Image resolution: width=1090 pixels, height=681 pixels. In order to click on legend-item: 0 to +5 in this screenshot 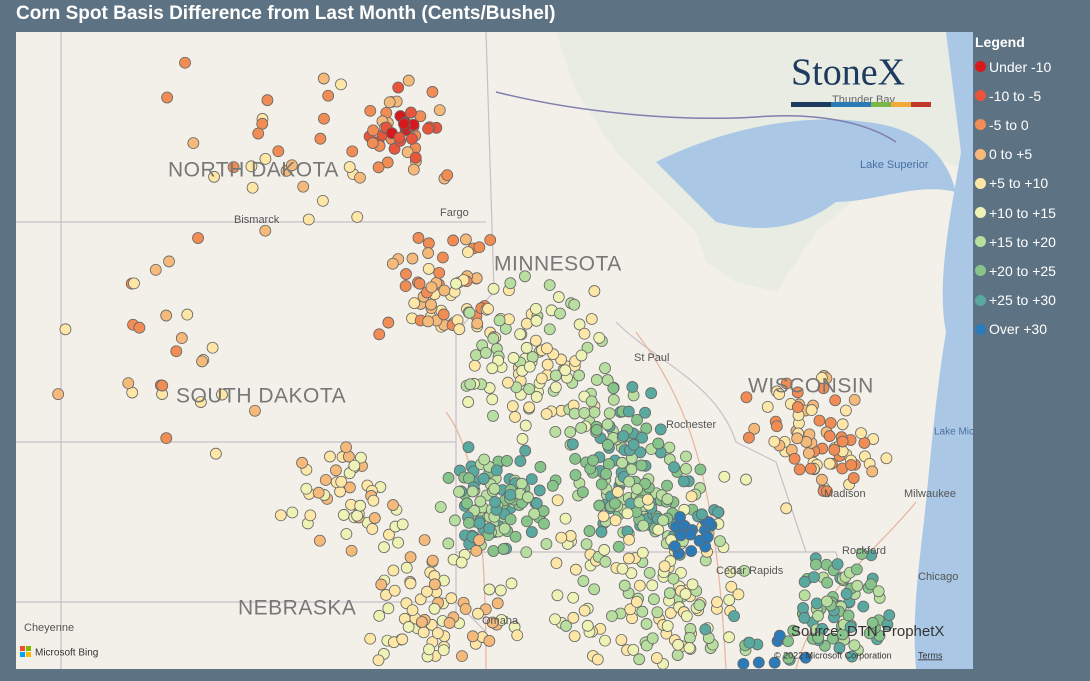, I will do `click(1015, 154)`.